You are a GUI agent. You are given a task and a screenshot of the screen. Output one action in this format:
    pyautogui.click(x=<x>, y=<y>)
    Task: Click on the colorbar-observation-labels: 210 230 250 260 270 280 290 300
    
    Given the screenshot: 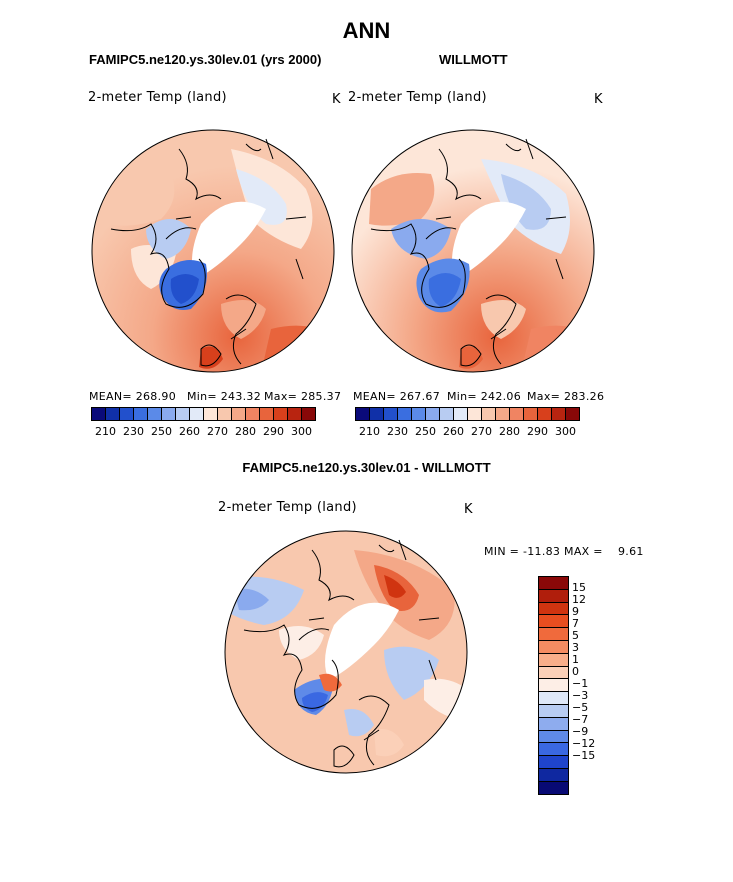 What is the action you would take?
    pyautogui.click(x=477, y=432)
    